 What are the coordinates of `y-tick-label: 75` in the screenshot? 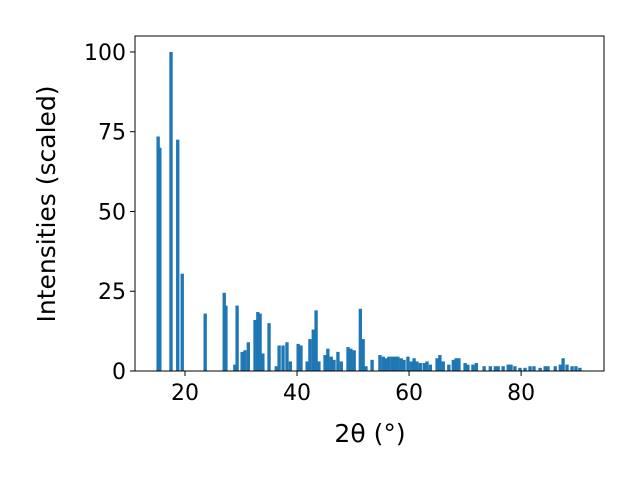 It's located at (112, 133).